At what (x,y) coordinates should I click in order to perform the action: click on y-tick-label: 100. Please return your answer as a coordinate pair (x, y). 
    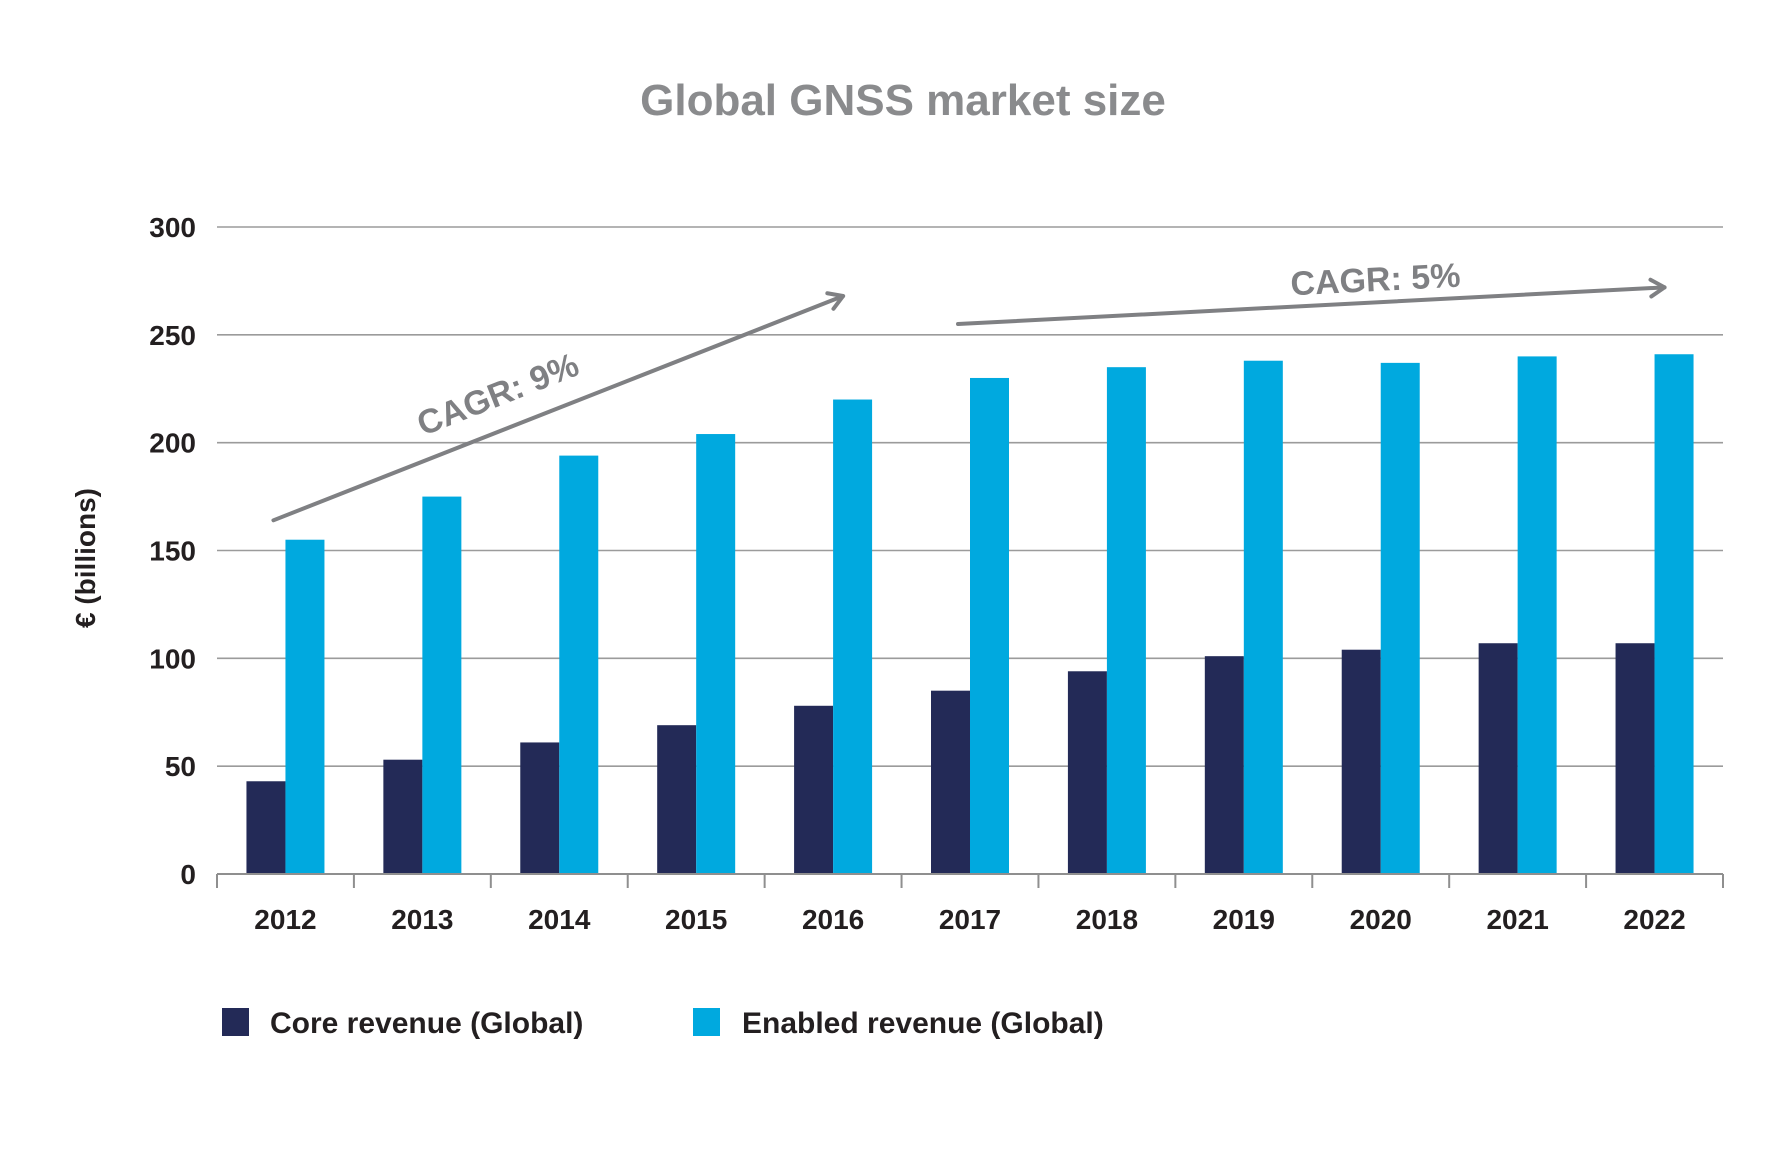
    Looking at the image, I should click on (172, 658).